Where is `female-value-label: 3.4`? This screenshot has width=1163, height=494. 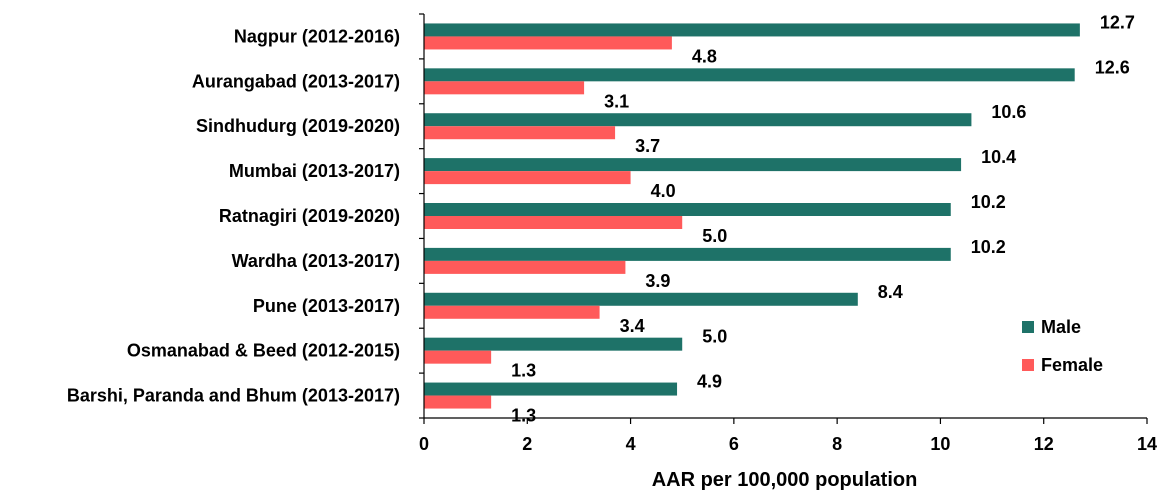
female-value-label: 3.4 is located at coordinates (632, 326).